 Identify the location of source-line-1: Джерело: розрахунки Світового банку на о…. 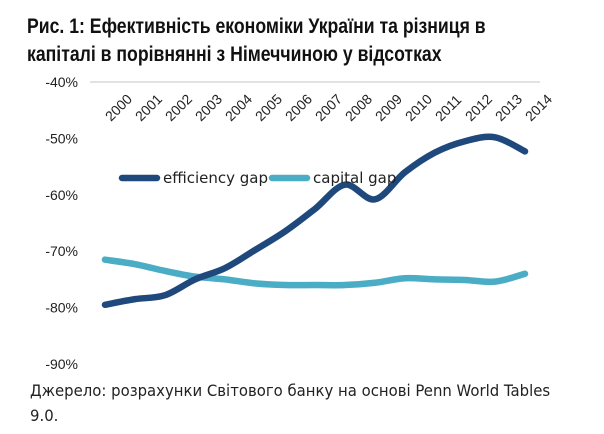
(290, 390).